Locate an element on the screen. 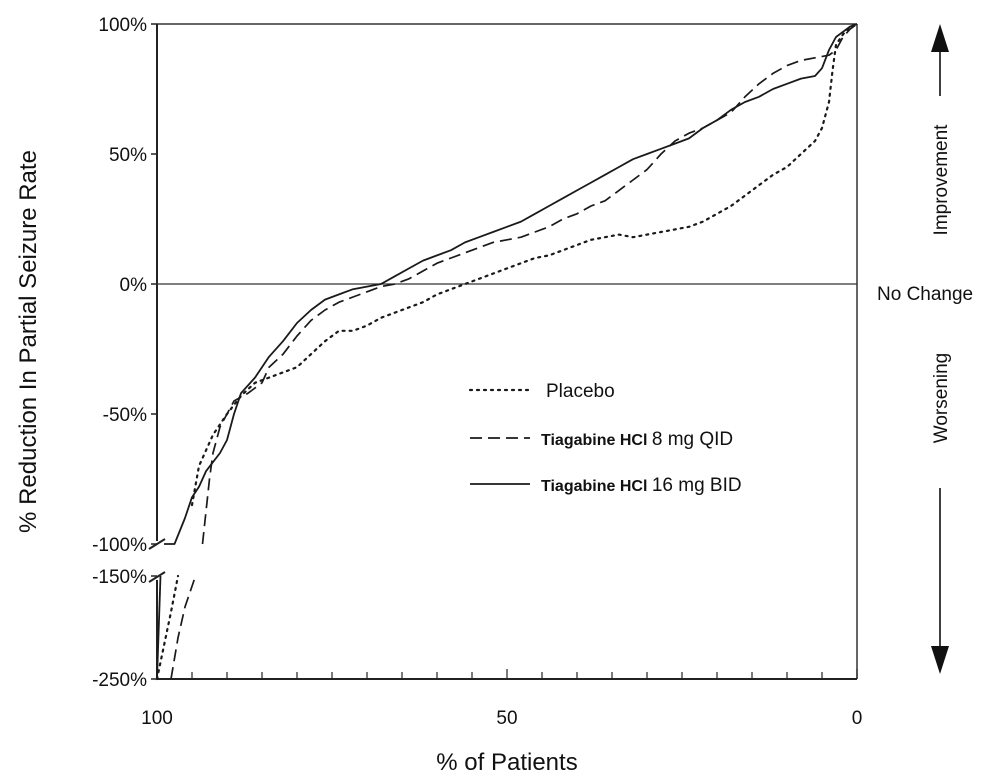 Image resolution: width=1002 pixels, height=781 pixels. y-tick-label: -100% is located at coordinates (119, 545).